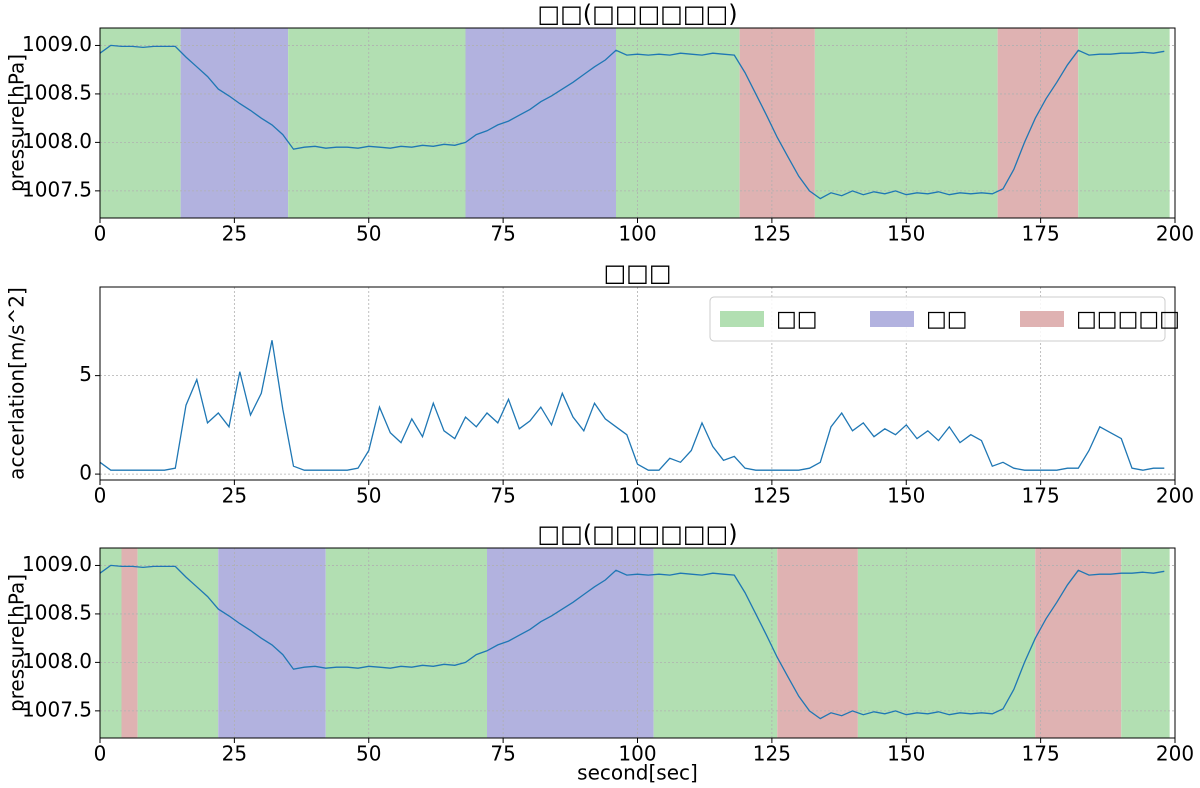 The width and height of the screenshot is (1200, 788). Describe the element at coordinates (1128, 319) in the screenshot. I see `legend-label: □□□□□` at that location.